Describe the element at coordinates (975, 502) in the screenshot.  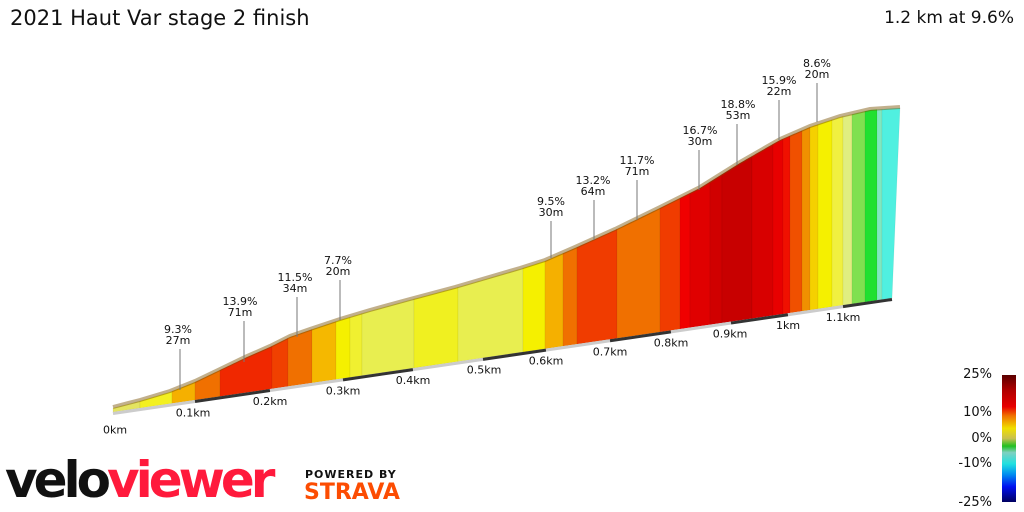
I see `legend-label: -25%` at that location.